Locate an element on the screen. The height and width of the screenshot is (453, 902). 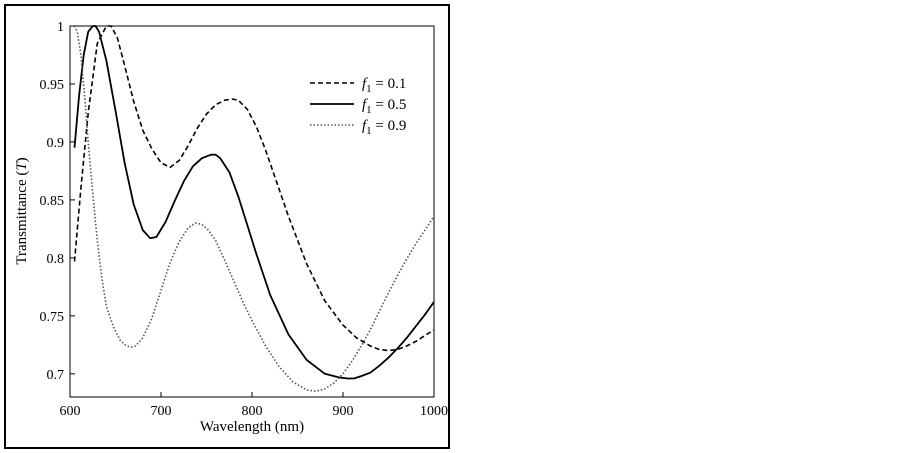
y-tick-label: 0.7 is located at coordinates (56, 375).